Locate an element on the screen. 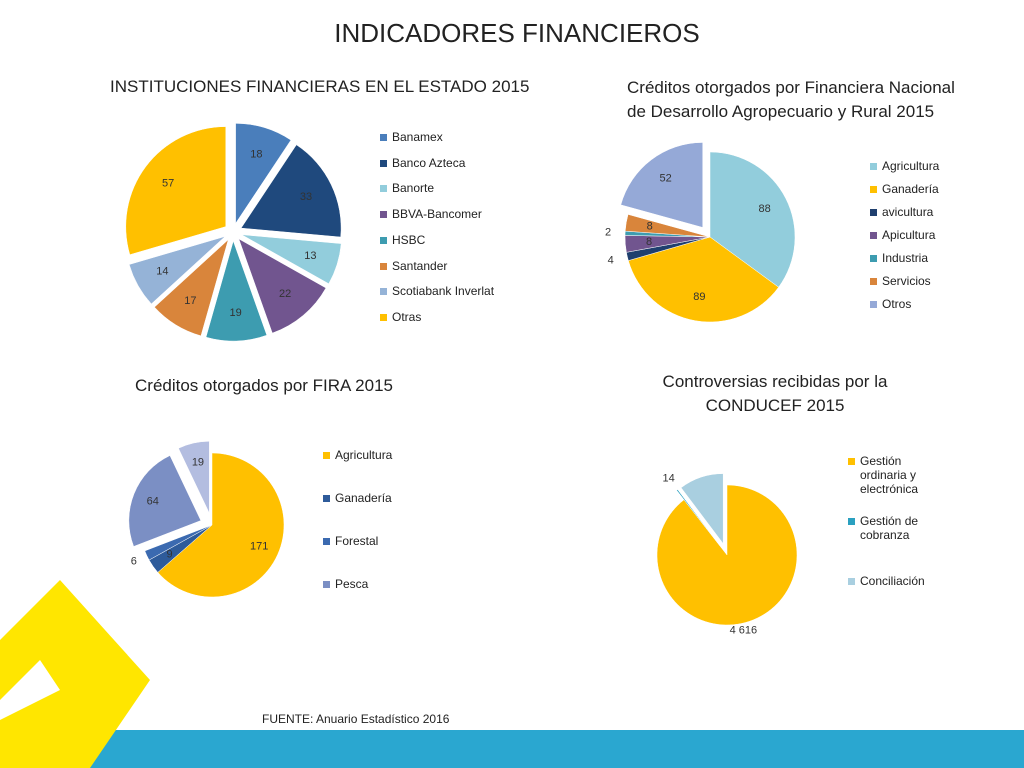 Image resolution: width=1024 pixels, height=768 pixels. data-label: 14 is located at coordinates (162, 272).